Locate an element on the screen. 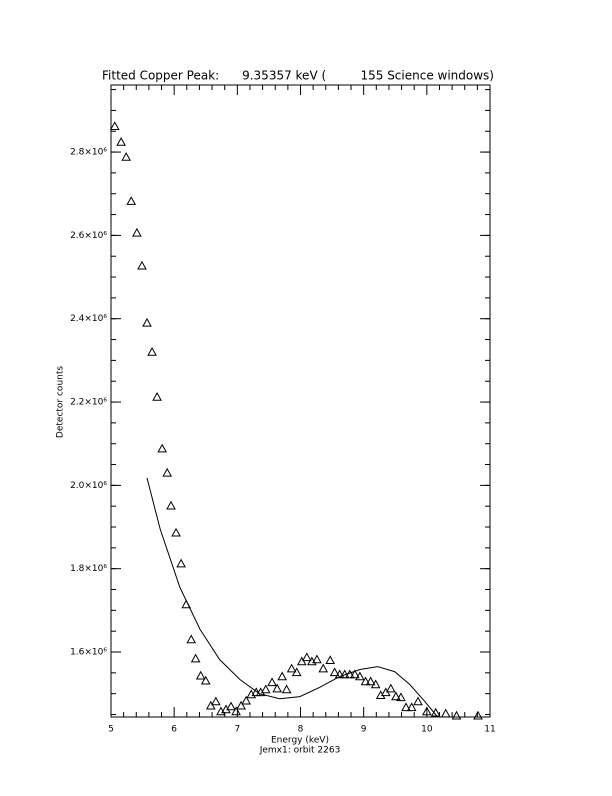 The image size is (612, 796). y-tick-label: 2.4×10⁶ is located at coordinates (88, 319).